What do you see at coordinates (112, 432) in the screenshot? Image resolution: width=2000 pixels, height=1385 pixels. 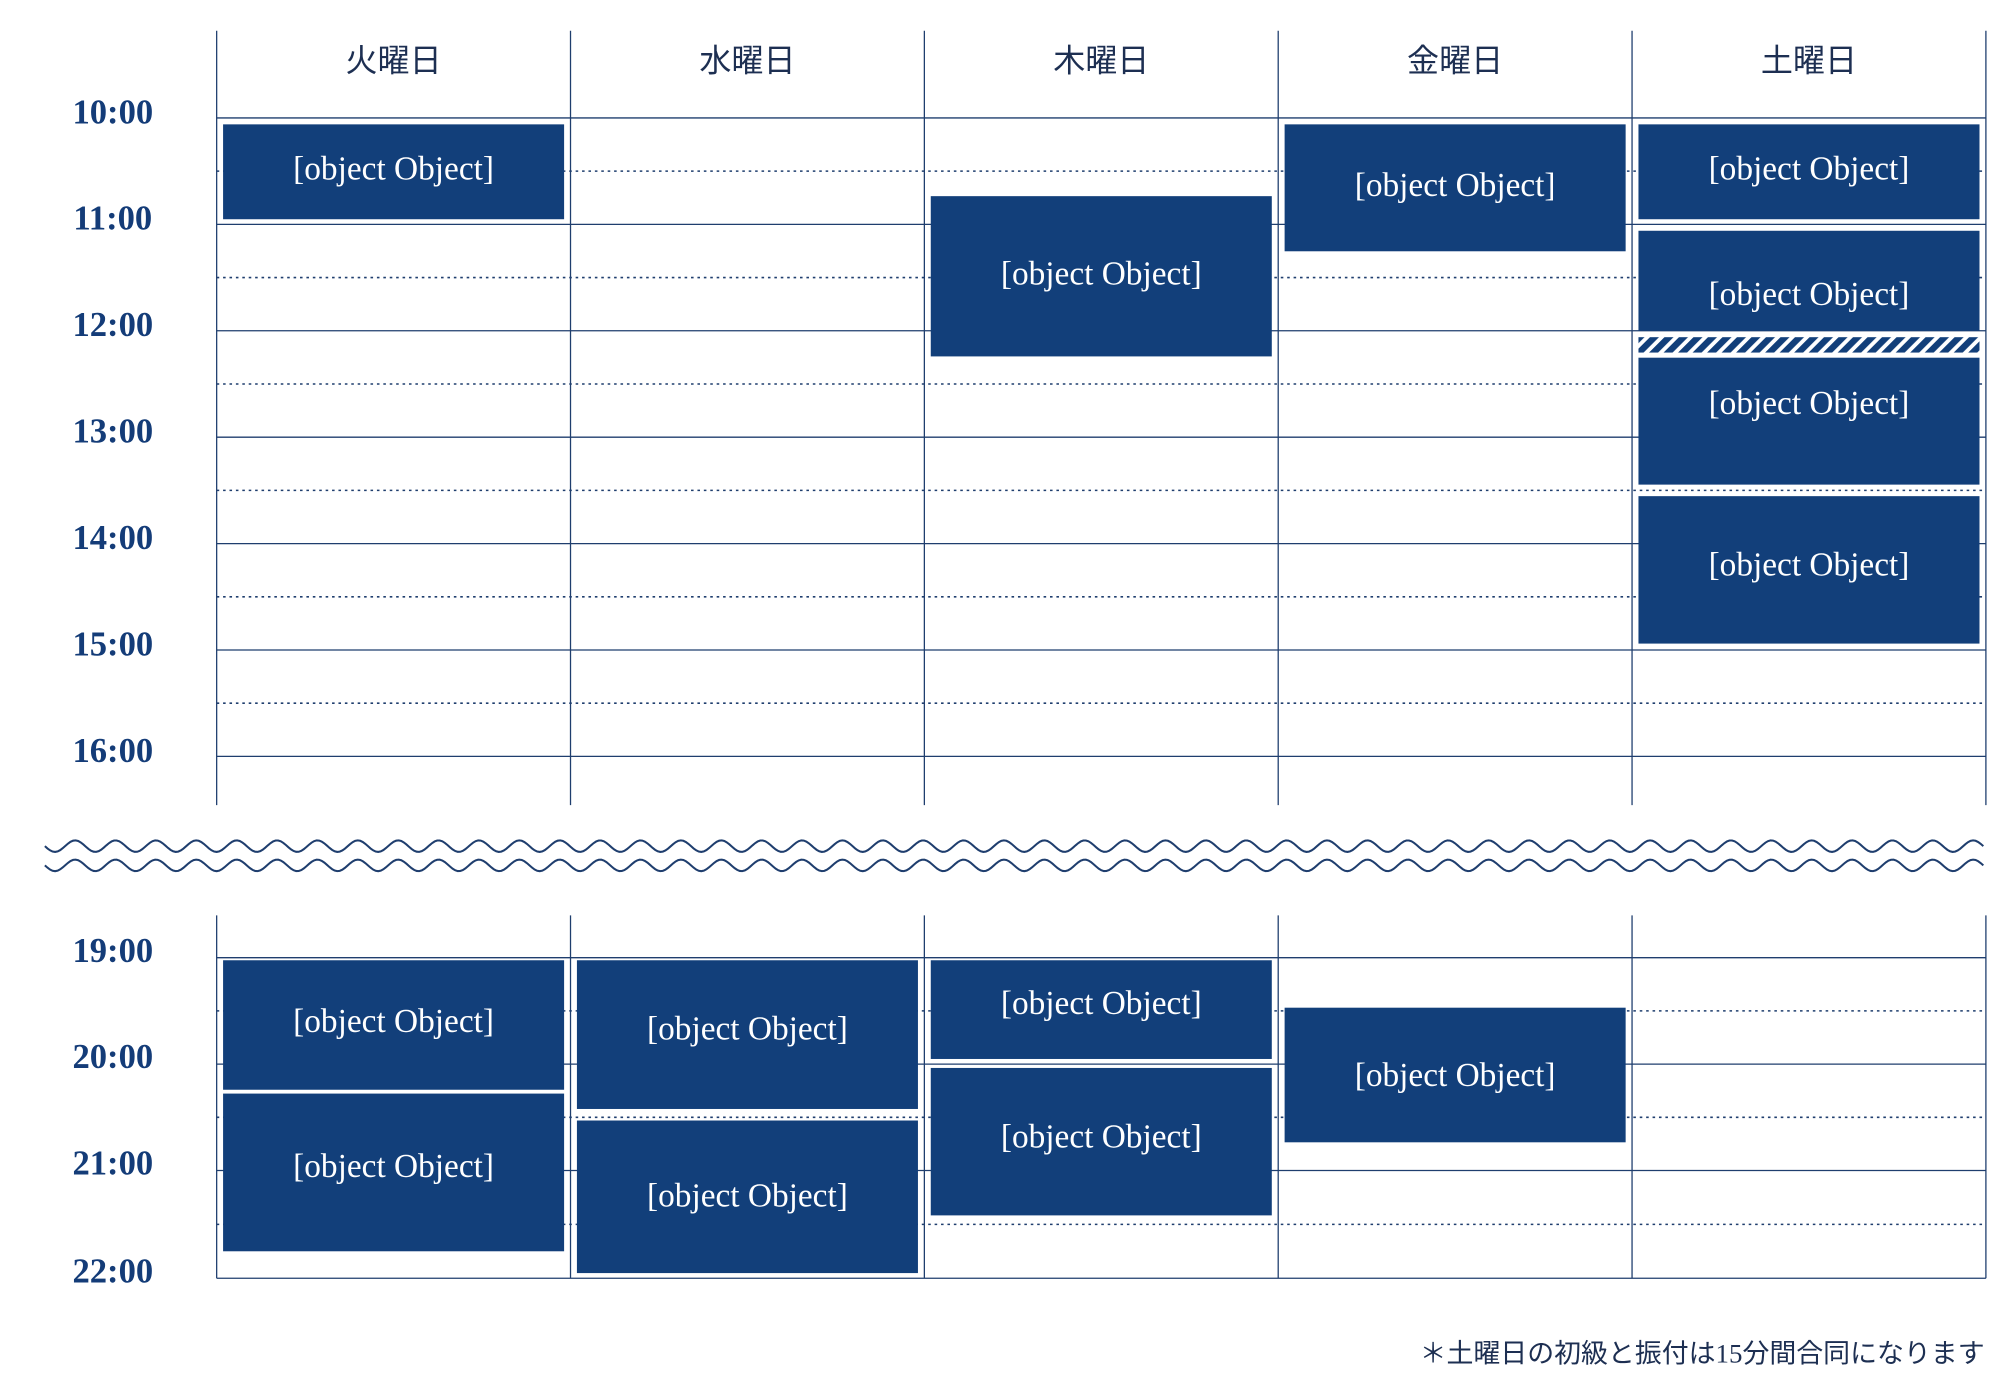 I see `time-label: 13:00` at bounding box center [112, 432].